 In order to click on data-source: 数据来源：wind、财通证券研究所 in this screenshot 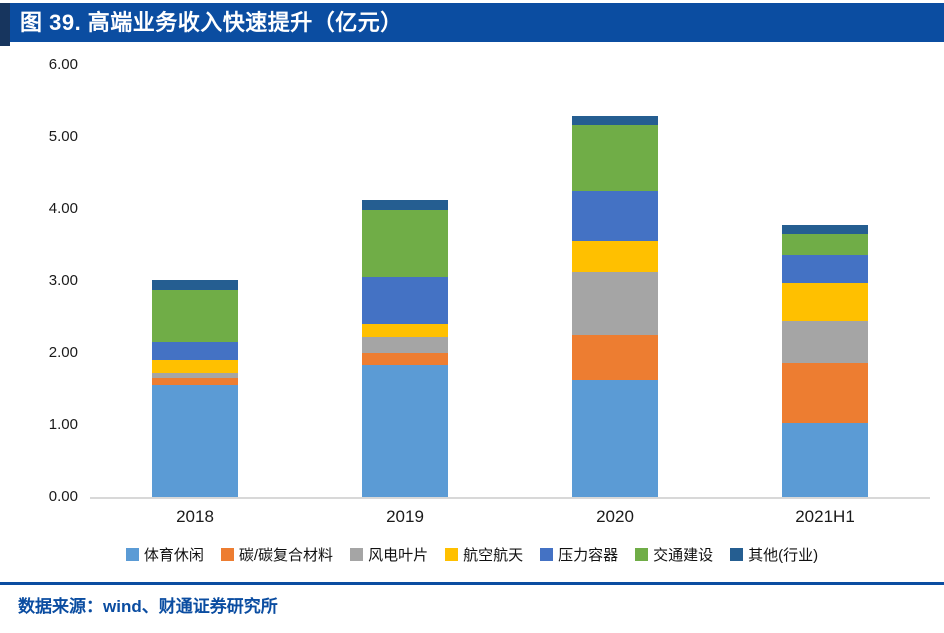, I will do `click(148, 606)`.